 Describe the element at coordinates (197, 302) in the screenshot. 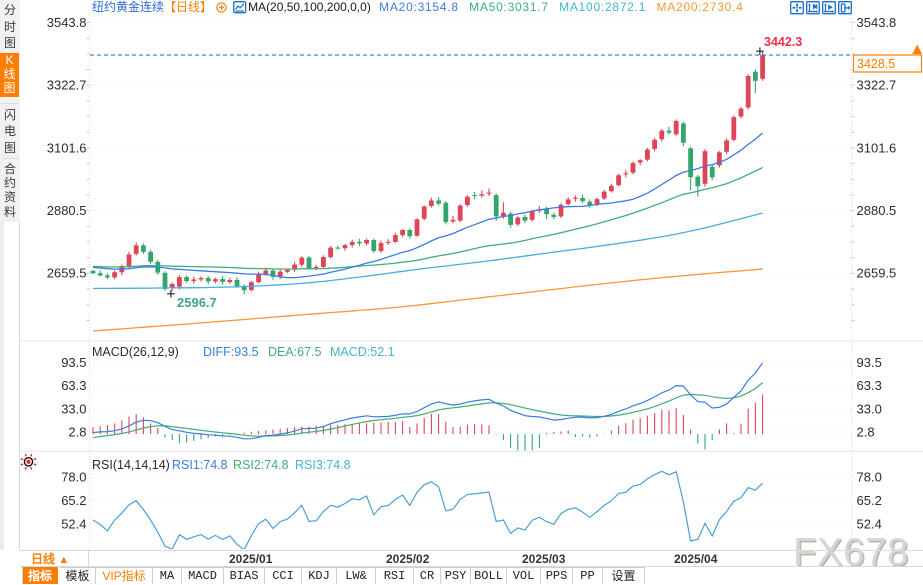

I see `svg-text: 2596.7` at that location.